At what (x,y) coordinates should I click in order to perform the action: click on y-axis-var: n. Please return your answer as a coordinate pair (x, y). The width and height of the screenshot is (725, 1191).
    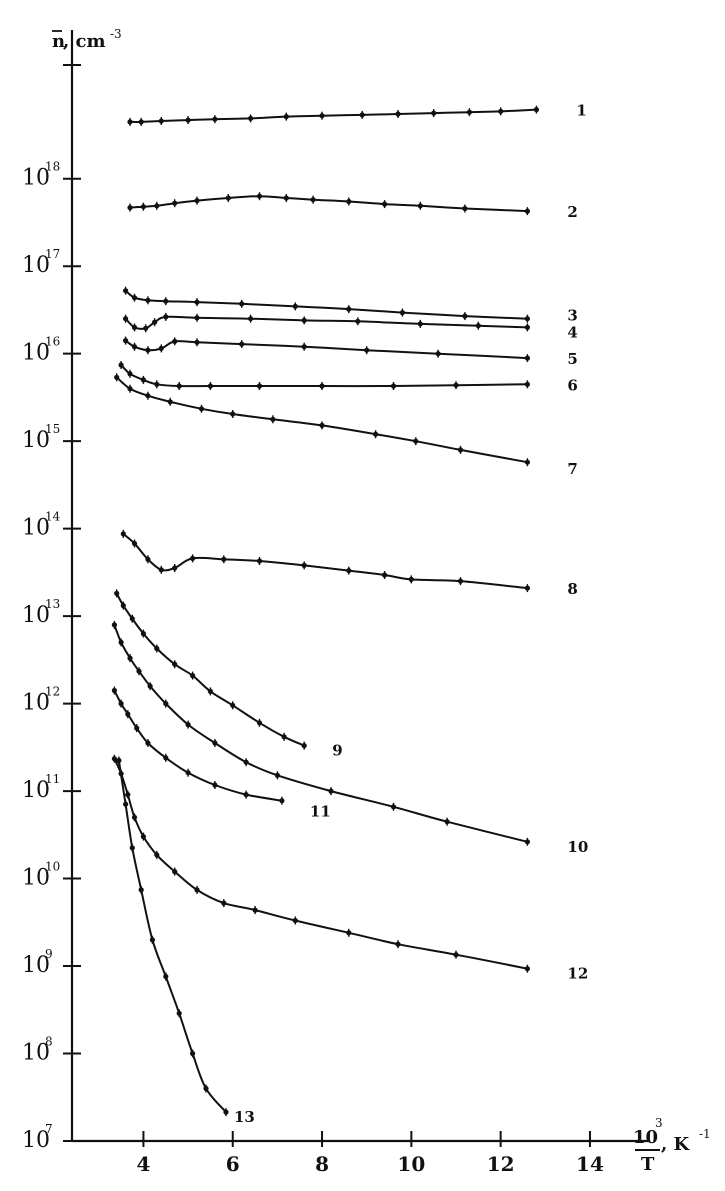
    Looking at the image, I should click on (58, 41).